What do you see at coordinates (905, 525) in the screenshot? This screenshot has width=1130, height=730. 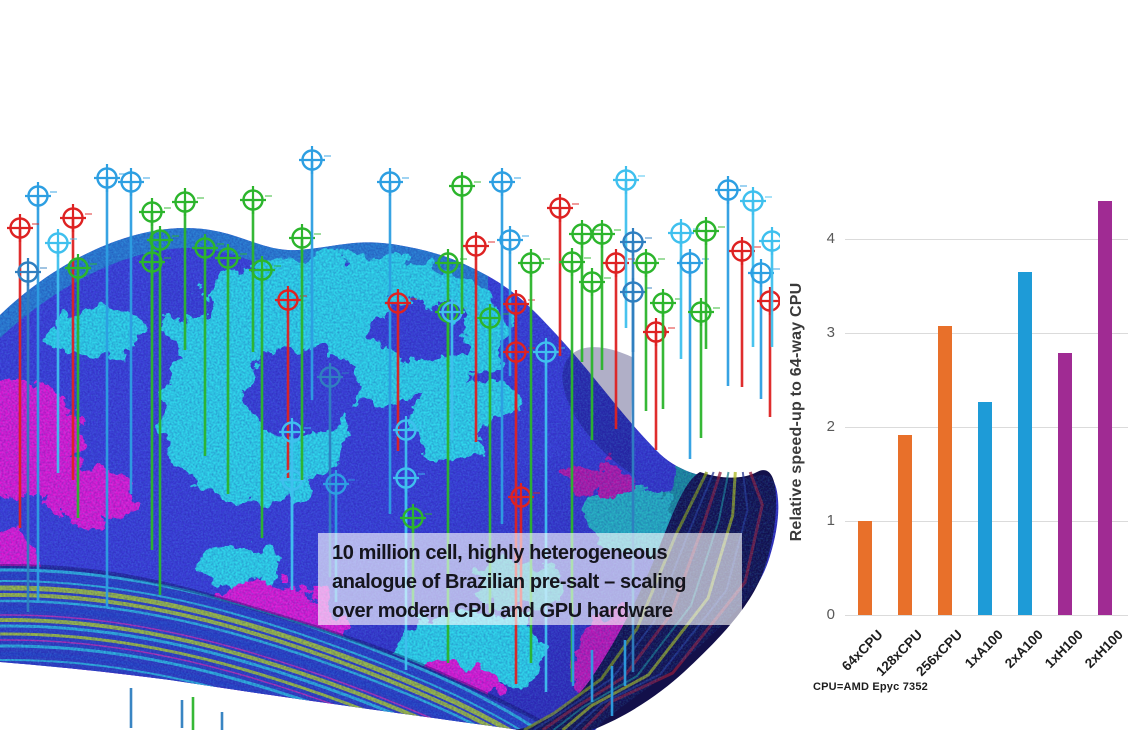 I see `bar-128xCPU` at bounding box center [905, 525].